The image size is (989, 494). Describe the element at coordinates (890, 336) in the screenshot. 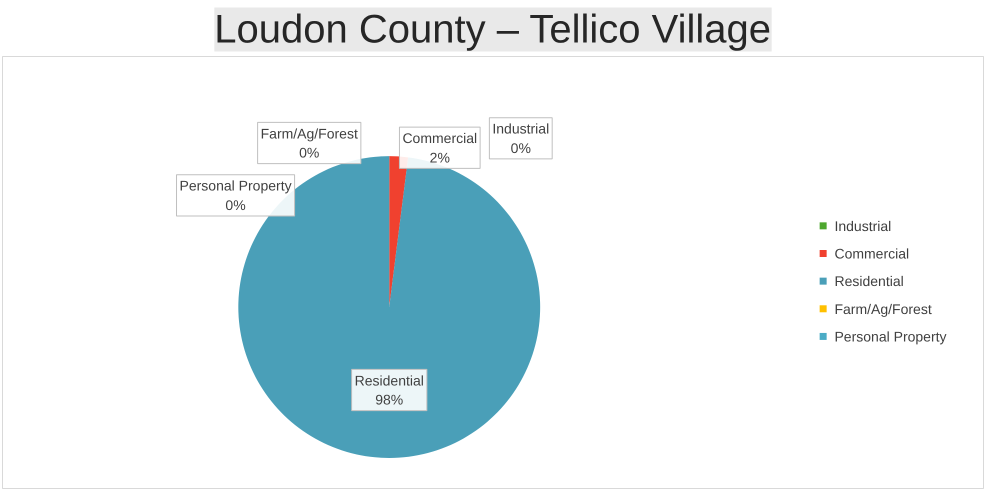

I see `legend-label: Personal Property` at that location.